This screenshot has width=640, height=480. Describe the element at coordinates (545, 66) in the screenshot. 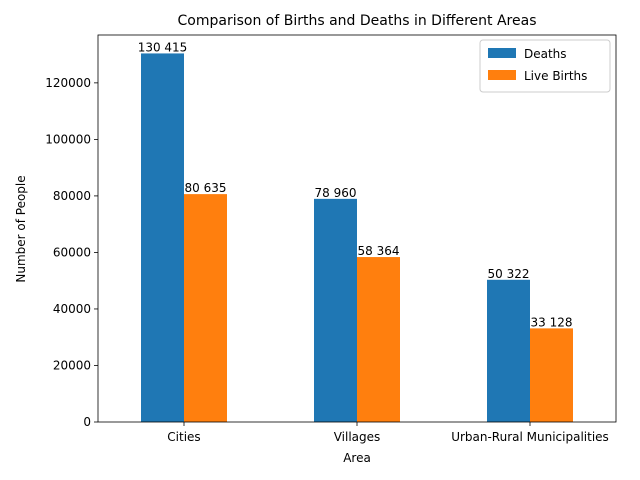

I see `legend: Deaths Live Births` at that location.